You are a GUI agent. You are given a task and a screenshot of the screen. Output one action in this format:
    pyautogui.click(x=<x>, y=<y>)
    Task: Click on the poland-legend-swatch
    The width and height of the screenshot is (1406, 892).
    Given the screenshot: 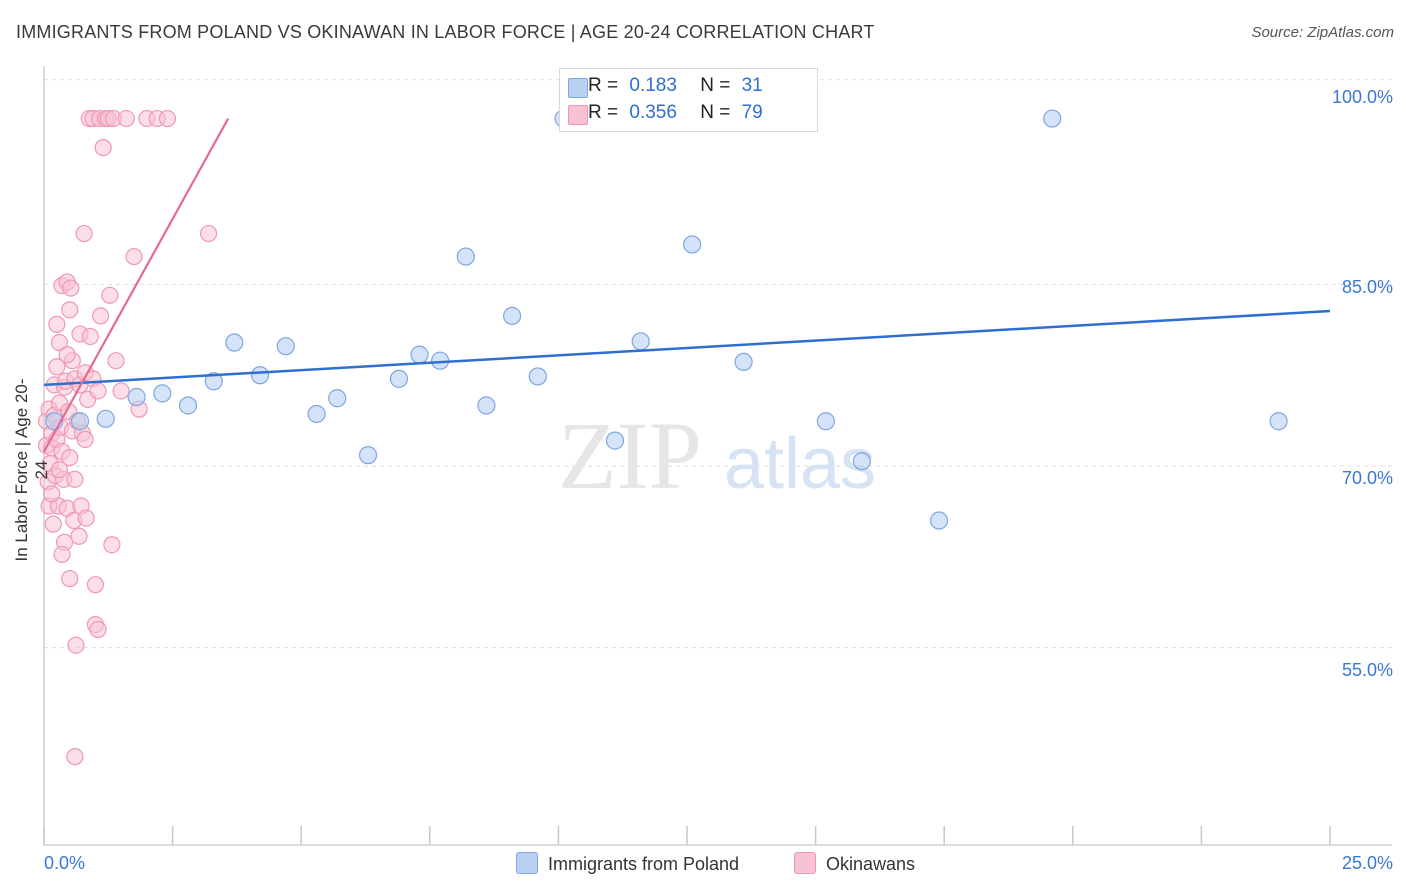 What is the action you would take?
    pyautogui.click(x=527, y=863)
    